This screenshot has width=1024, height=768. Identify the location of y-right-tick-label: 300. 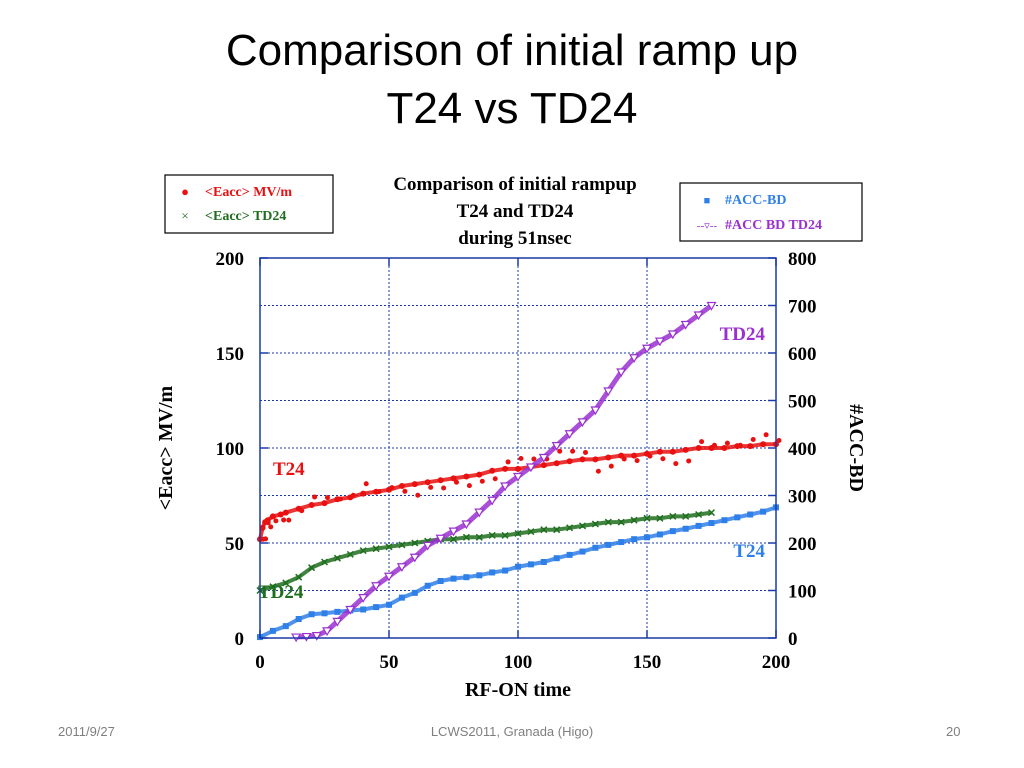
(802, 497).